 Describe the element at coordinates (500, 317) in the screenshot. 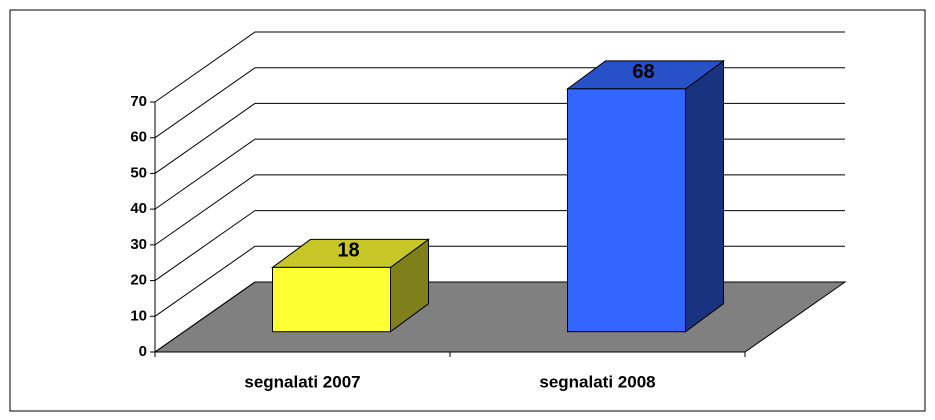

I see `floor` at that location.